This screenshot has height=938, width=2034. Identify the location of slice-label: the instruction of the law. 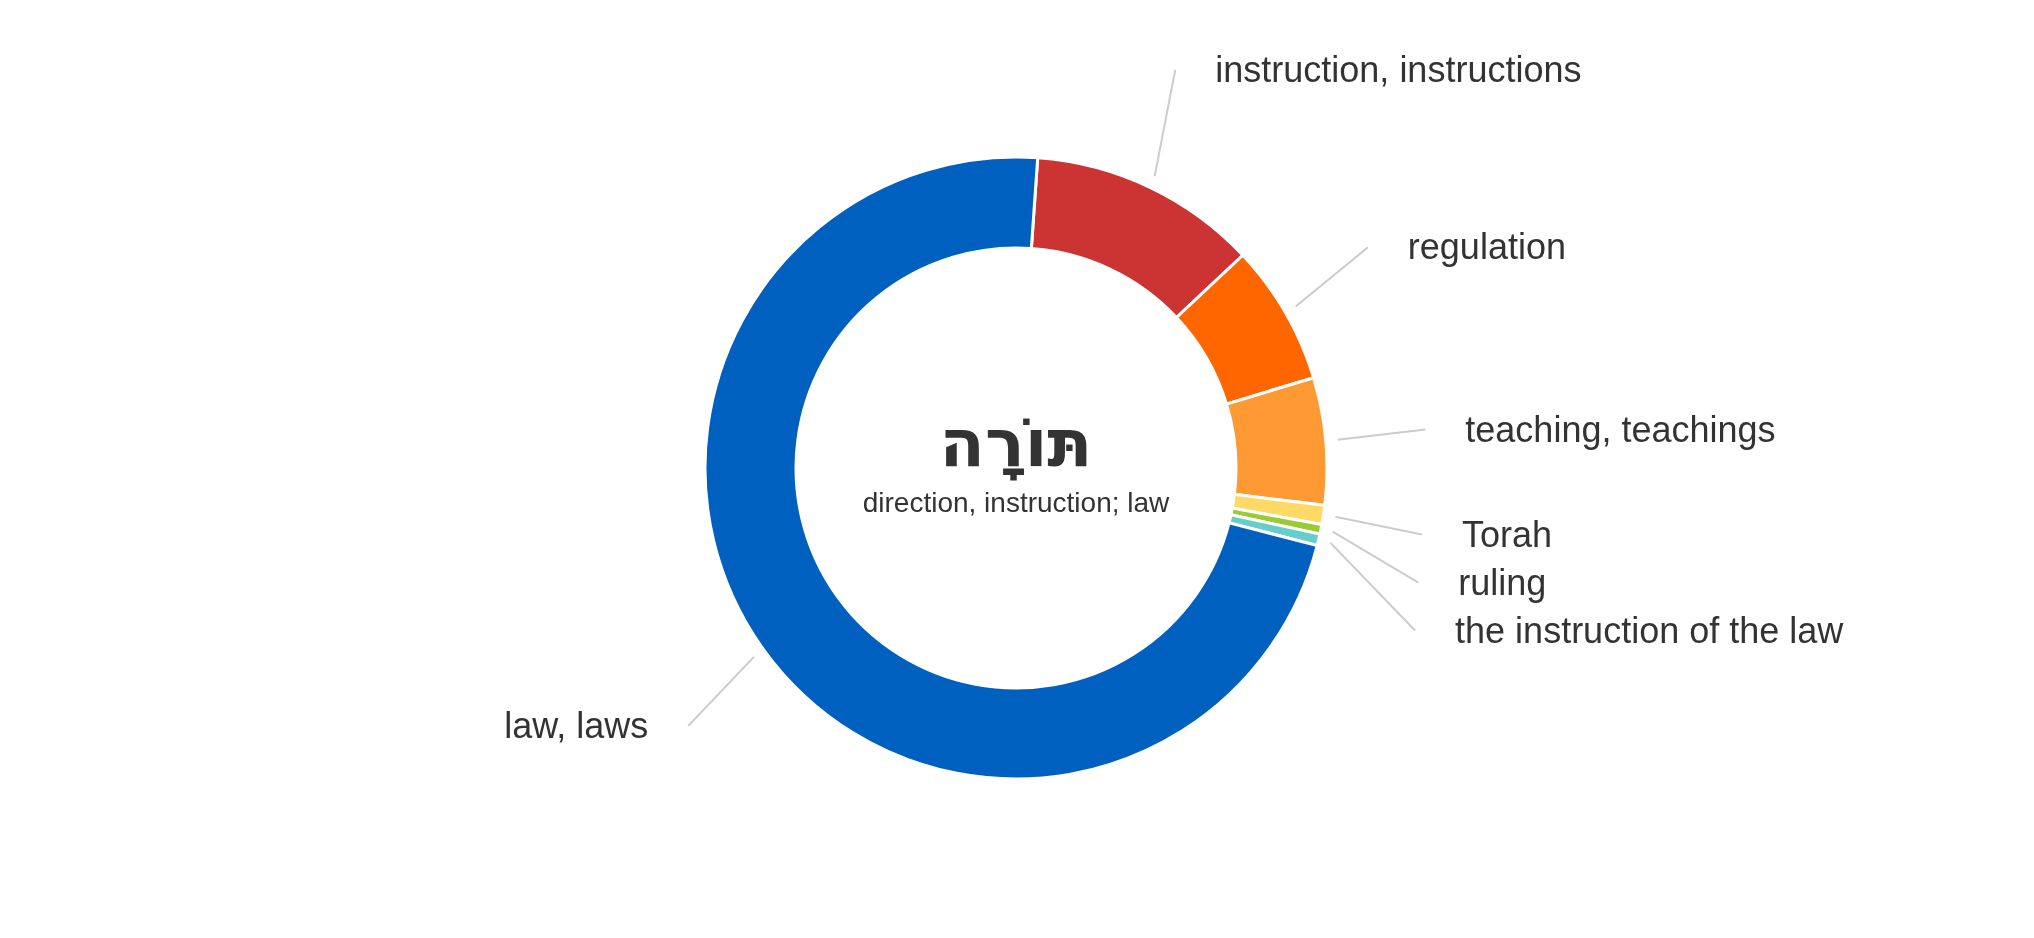
(1650, 630).